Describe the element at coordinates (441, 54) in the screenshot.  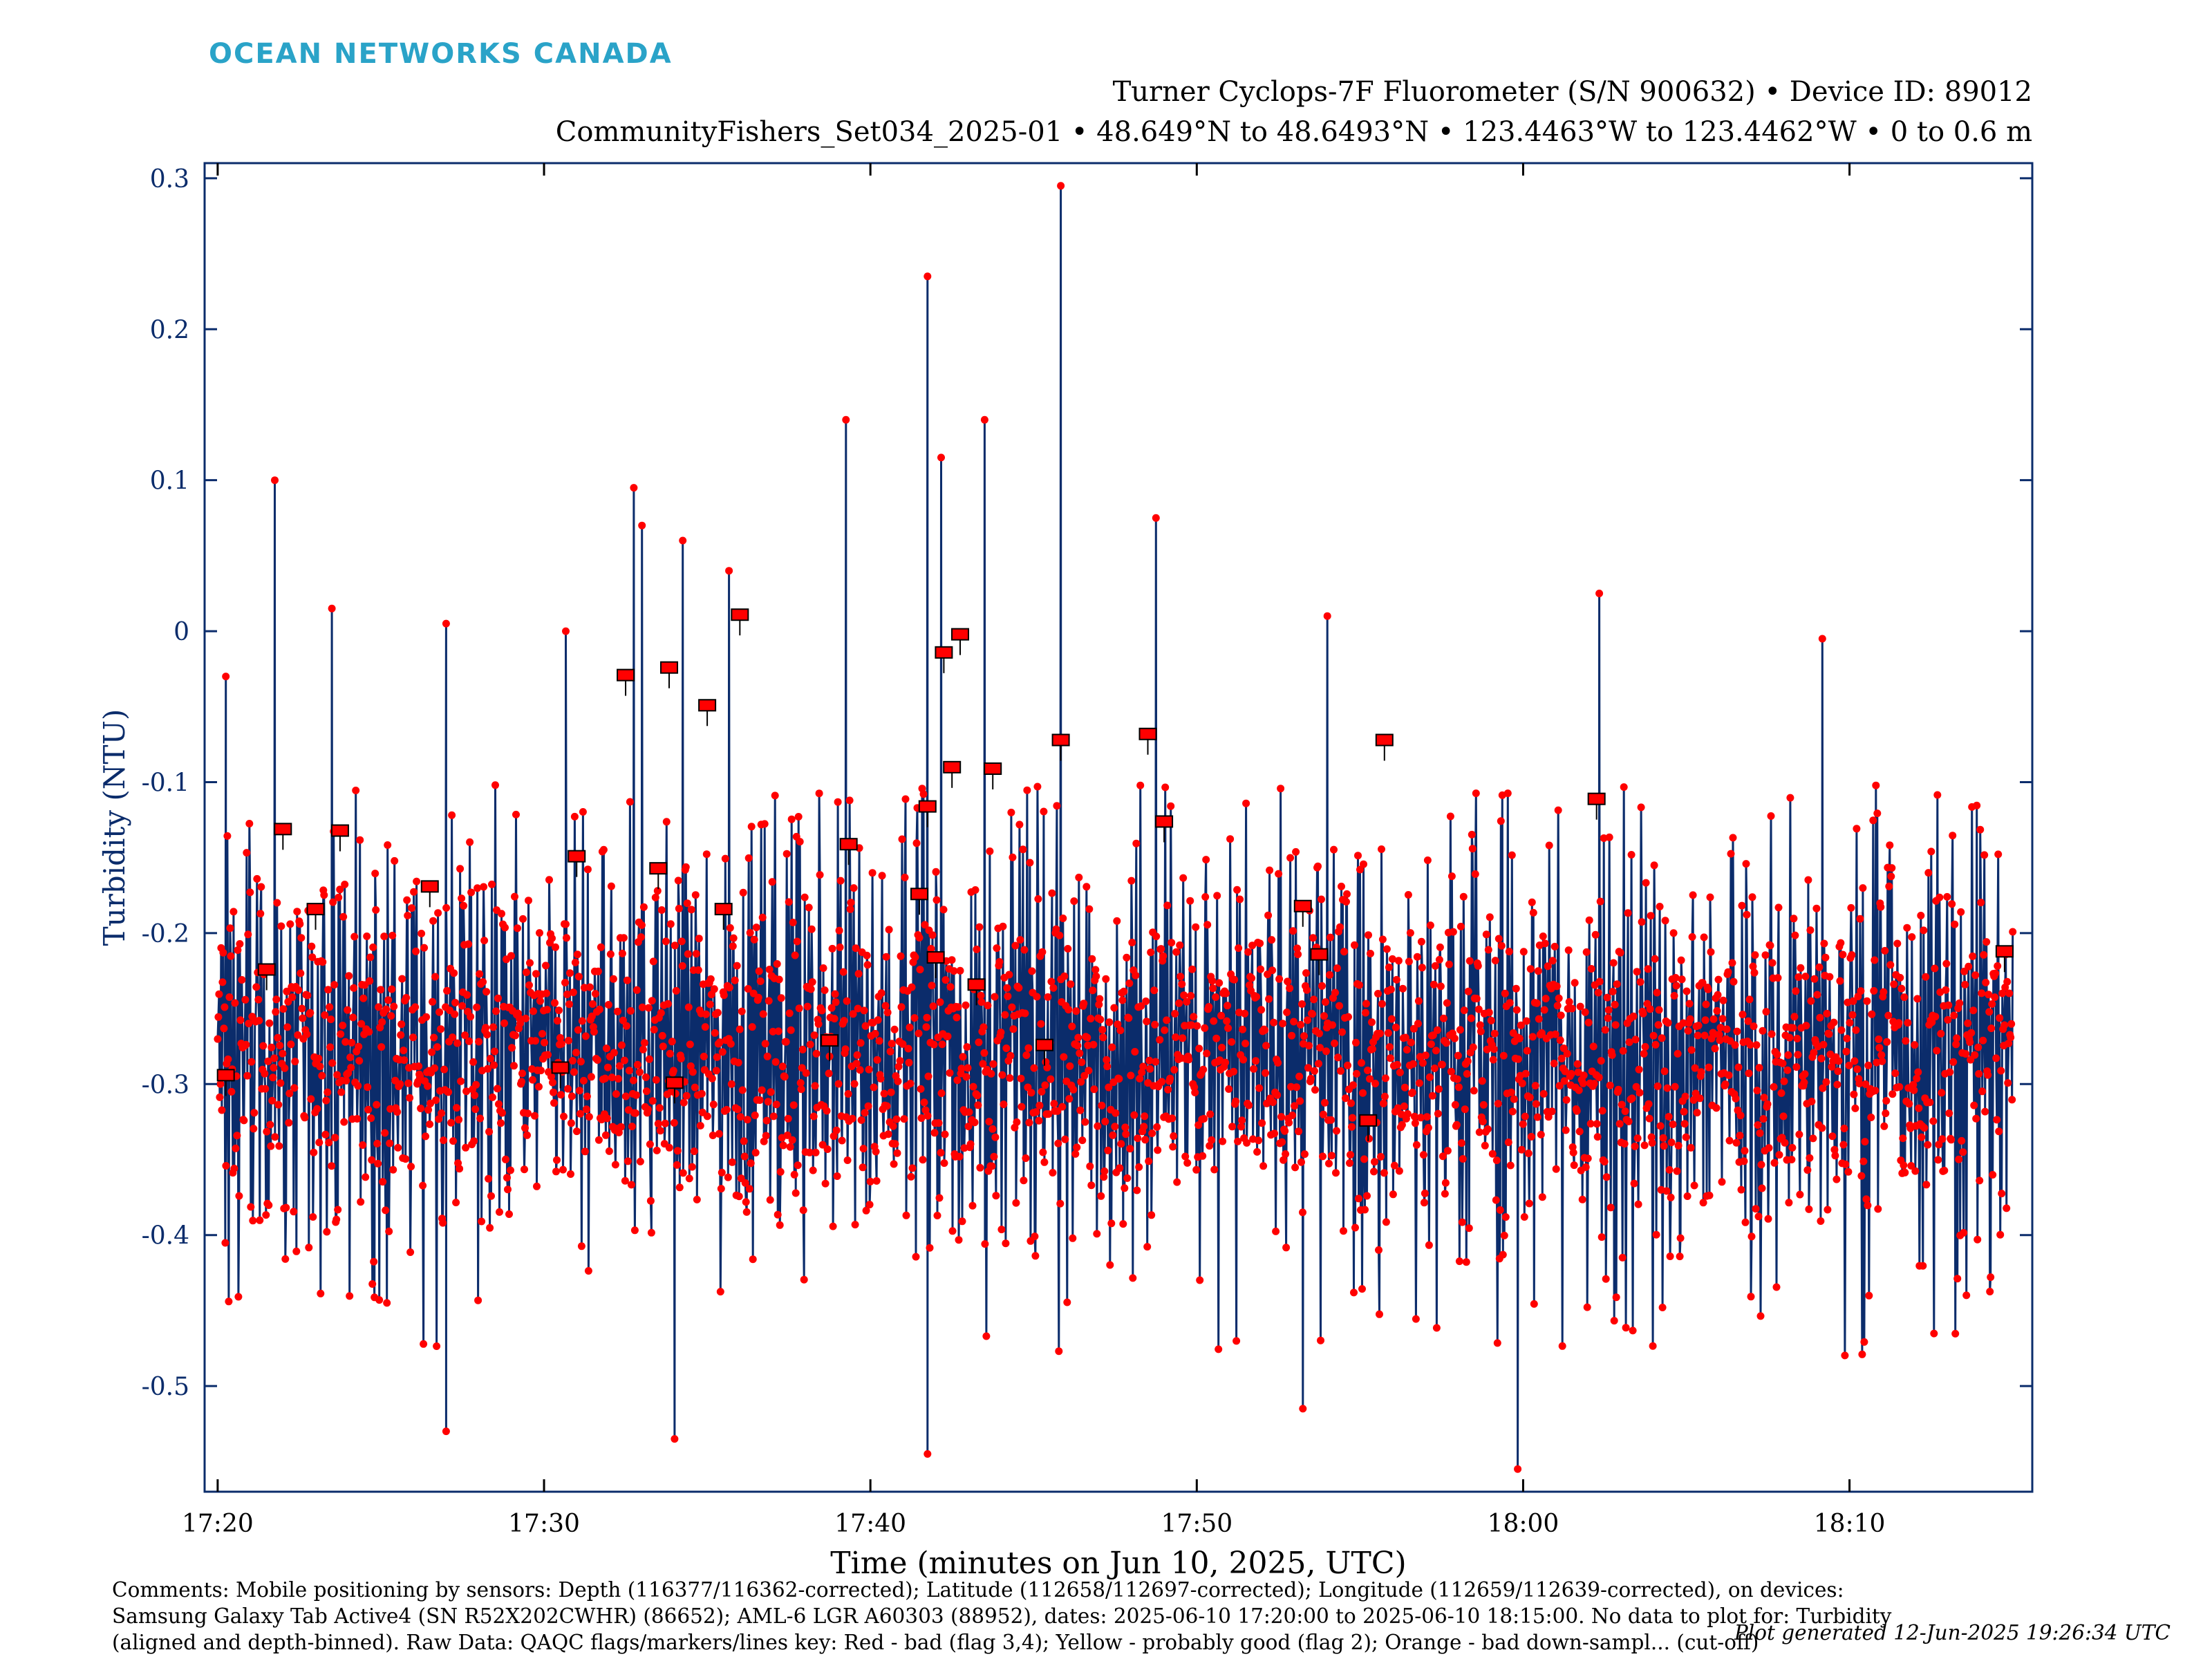
I see `onc-logo-text: OCEAN NETWORKS CANADA` at that location.